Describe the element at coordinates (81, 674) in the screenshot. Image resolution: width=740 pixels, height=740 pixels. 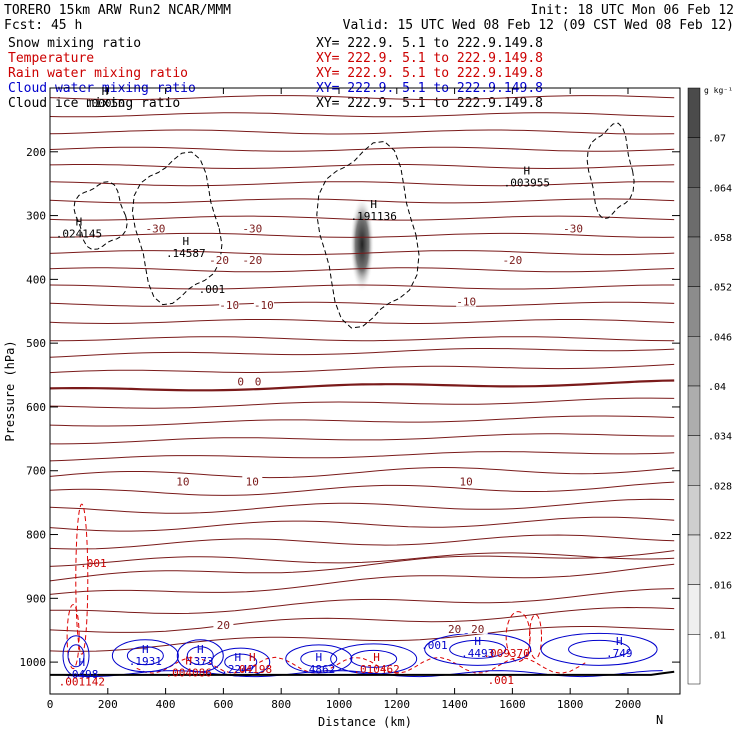
I see `extremum-label: .0498` at that location.